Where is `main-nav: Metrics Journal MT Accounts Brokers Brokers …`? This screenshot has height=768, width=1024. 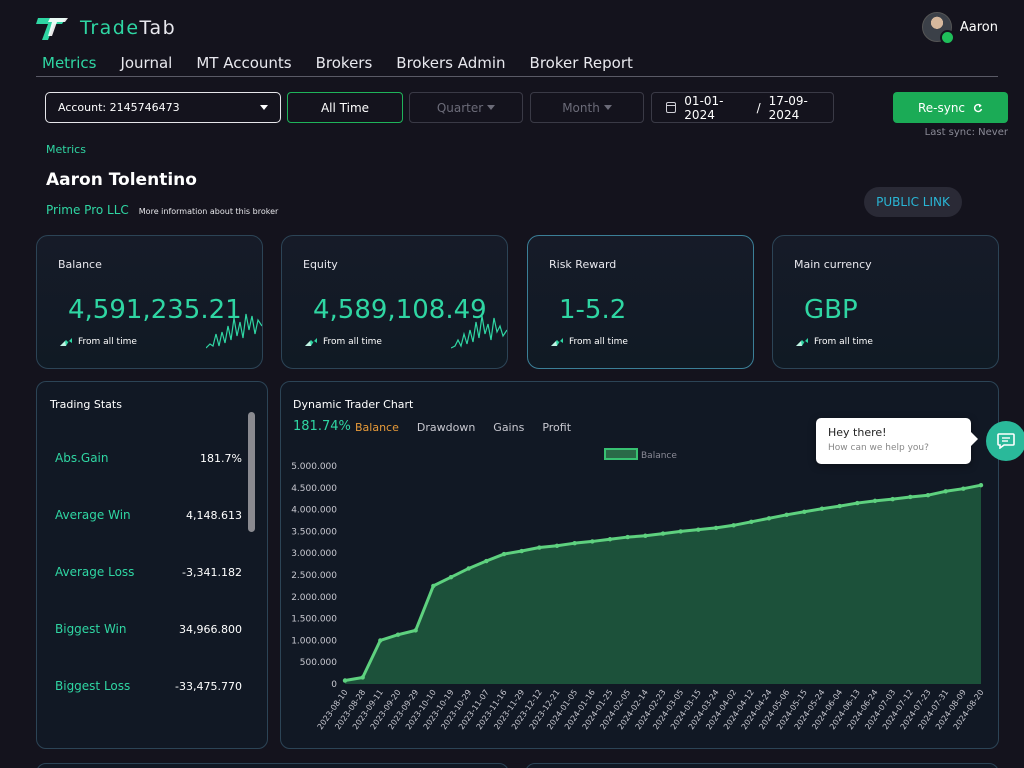 main-nav: Metrics Journal MT Accounts Brokers Brokers … is located at coordinates (337, 63).